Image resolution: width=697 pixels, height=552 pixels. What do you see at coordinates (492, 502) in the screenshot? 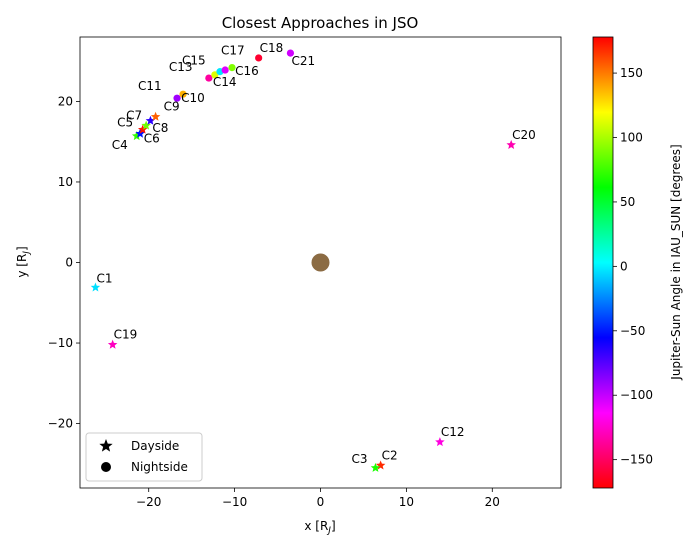
I see `x-tick-label: 20` at bounding box center [492, 502].